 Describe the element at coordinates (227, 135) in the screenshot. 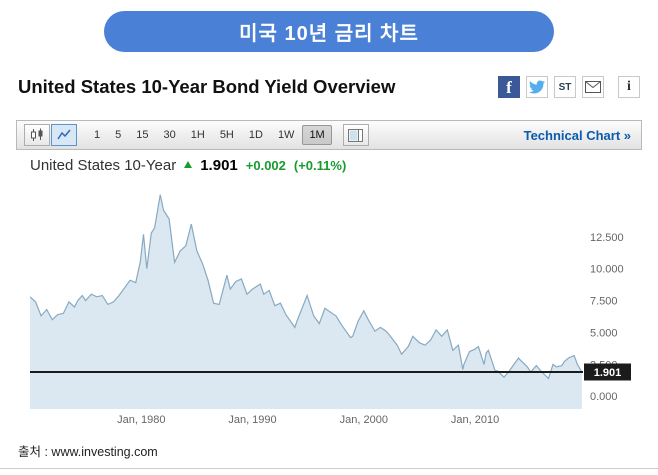

I see `interval-button-5h: 5H` at that location.